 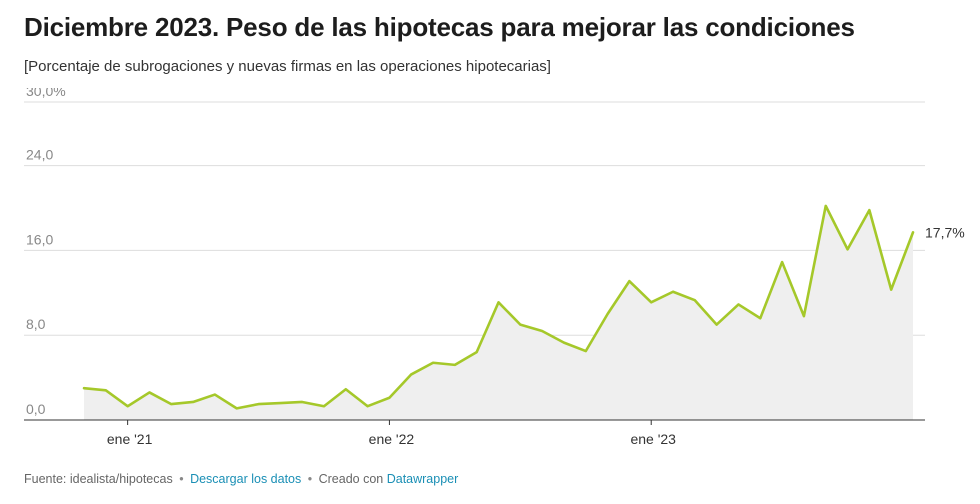 What do you see at coordinates (653, 439) in the screenshot?
I see `x-tick-label: ene '23` at bounding box center [653, 439].